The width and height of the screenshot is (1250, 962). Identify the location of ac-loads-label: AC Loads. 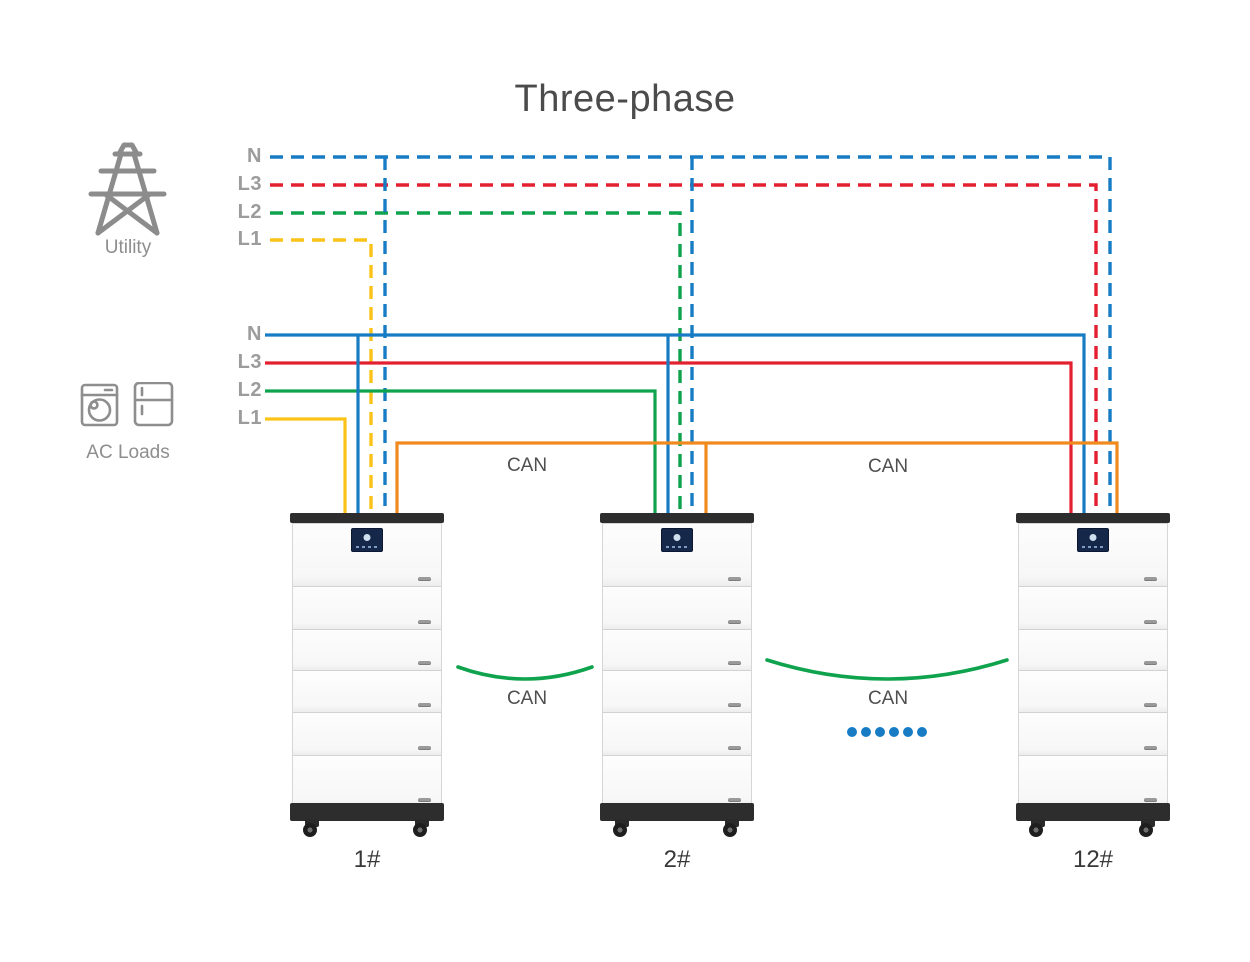
(128, 452).